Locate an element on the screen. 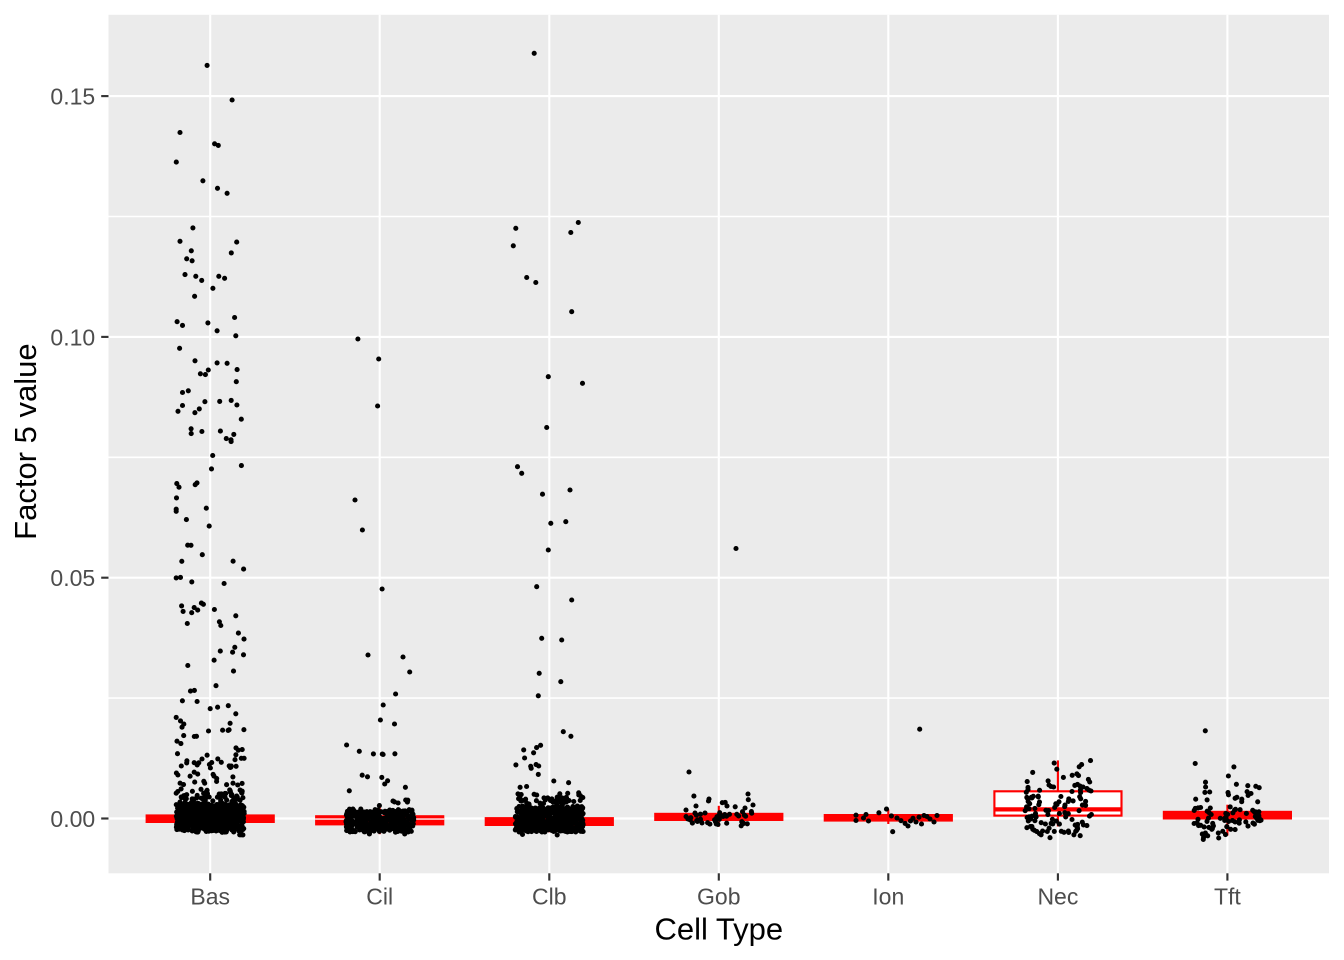  svg-text: Bas is located at coordinates (210, 896).